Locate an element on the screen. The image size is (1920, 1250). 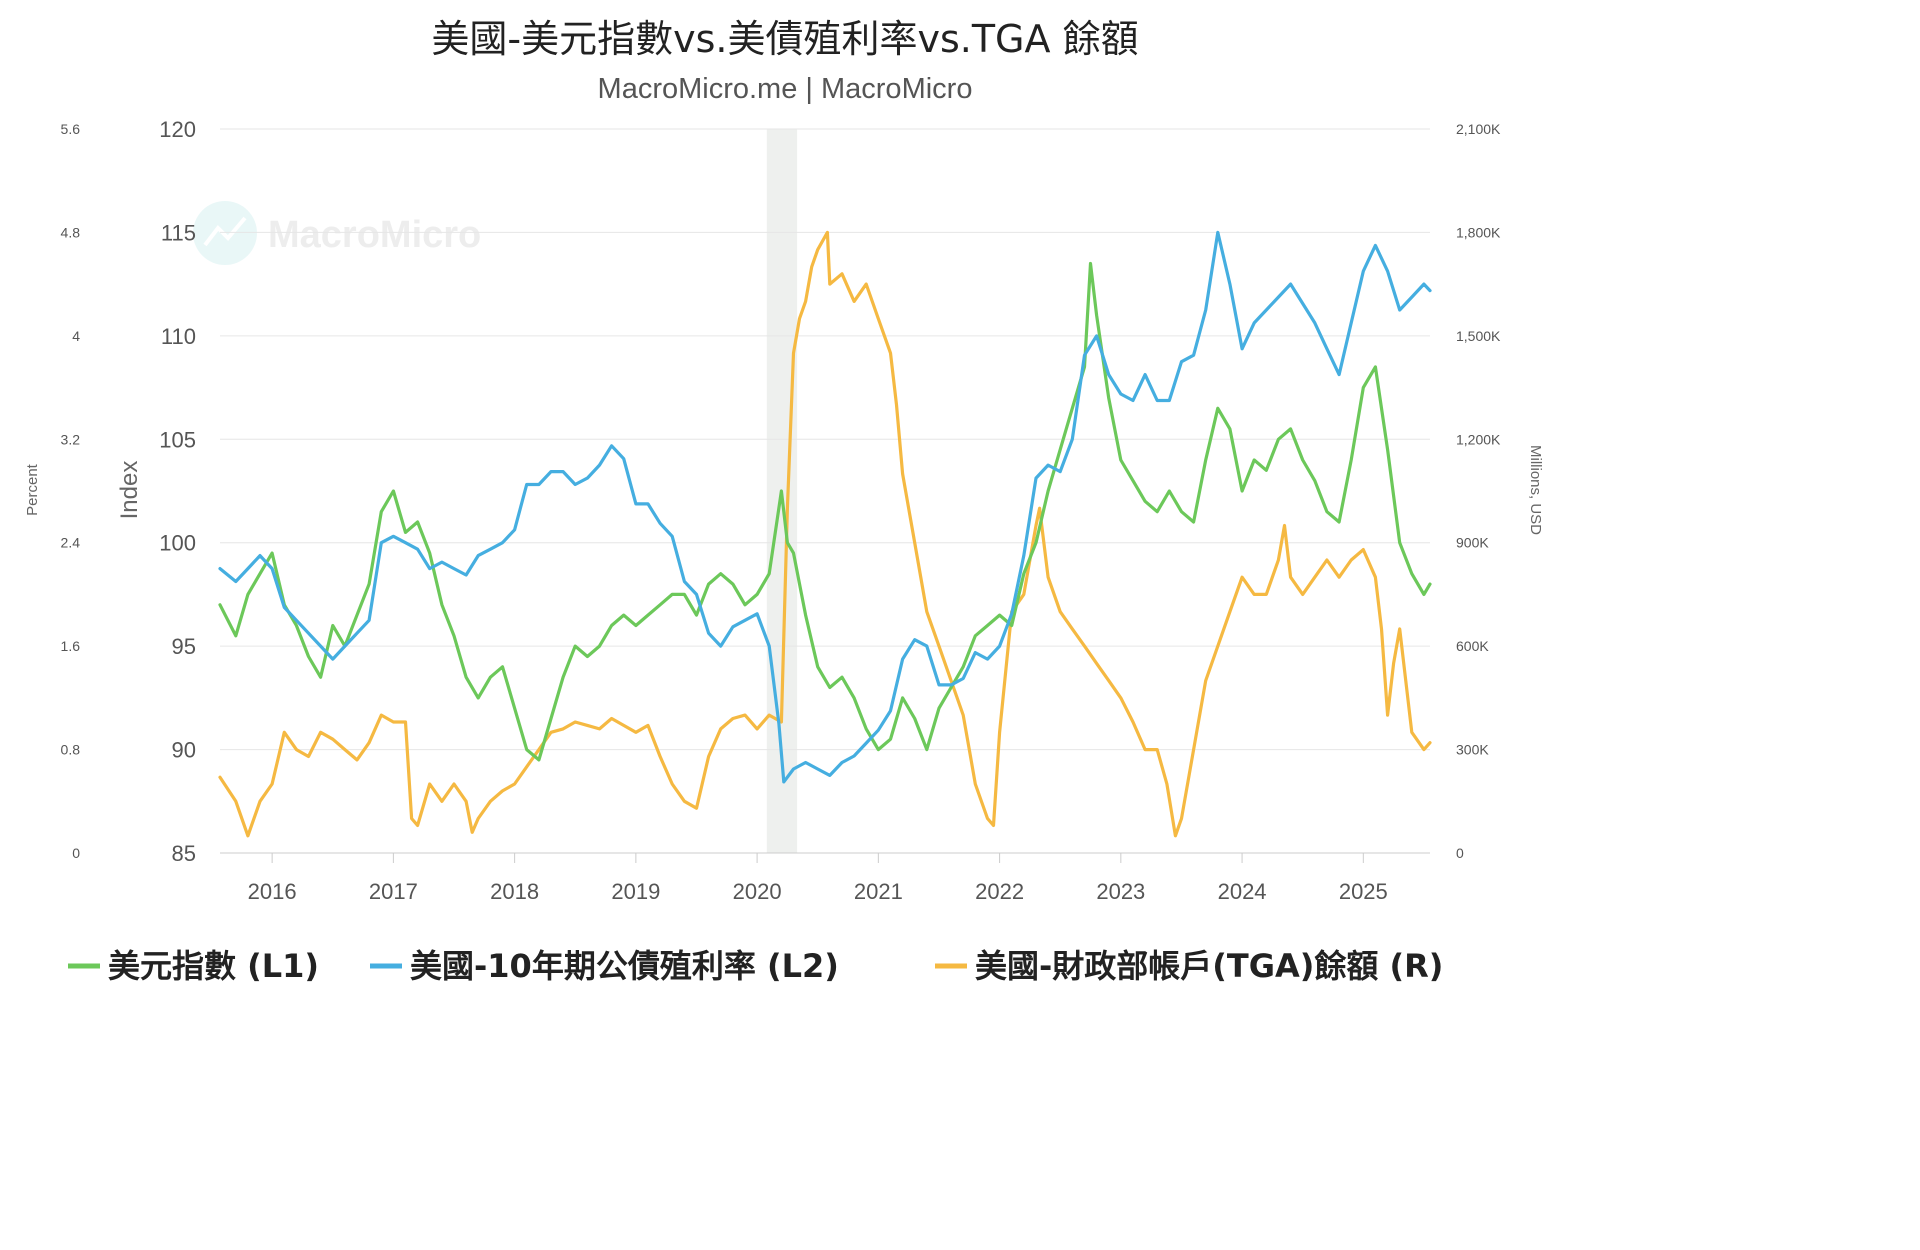
chart-title: 美國-美元指數vs.美債殖利率vs.TGA 餘額 is located at coordinates (784, 39).